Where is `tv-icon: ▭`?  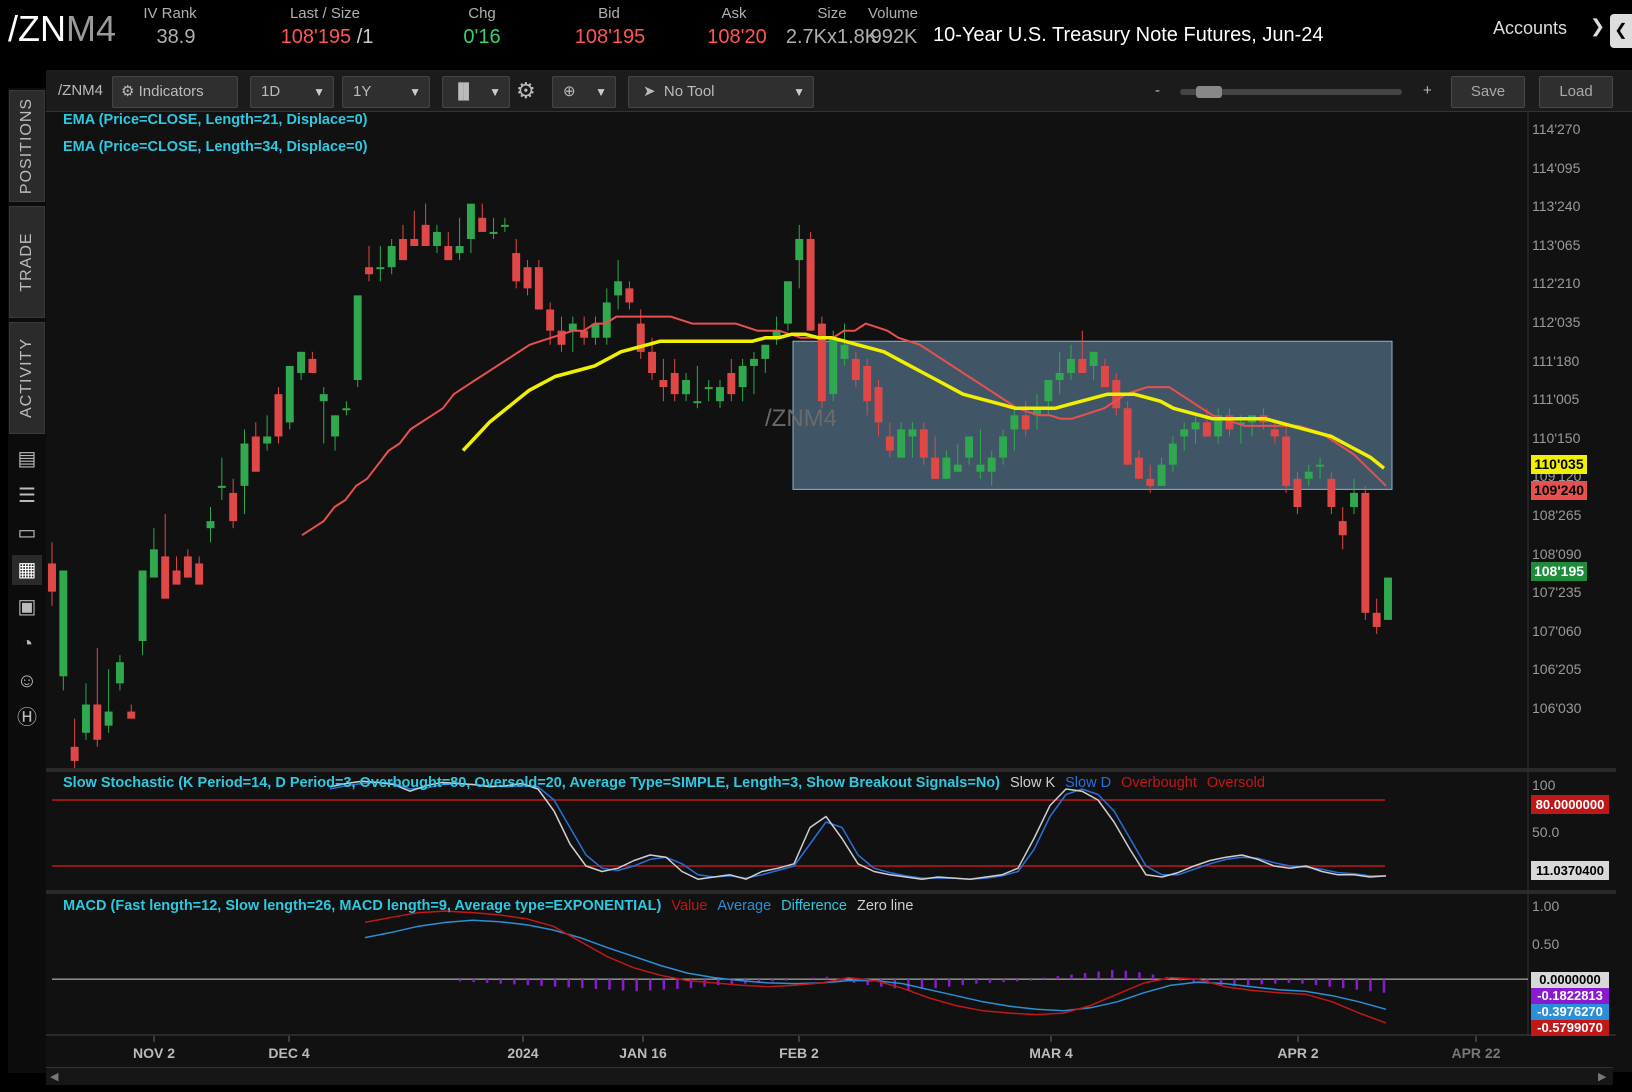 tv-icon: ▭ is located at coordinates (27, 533).